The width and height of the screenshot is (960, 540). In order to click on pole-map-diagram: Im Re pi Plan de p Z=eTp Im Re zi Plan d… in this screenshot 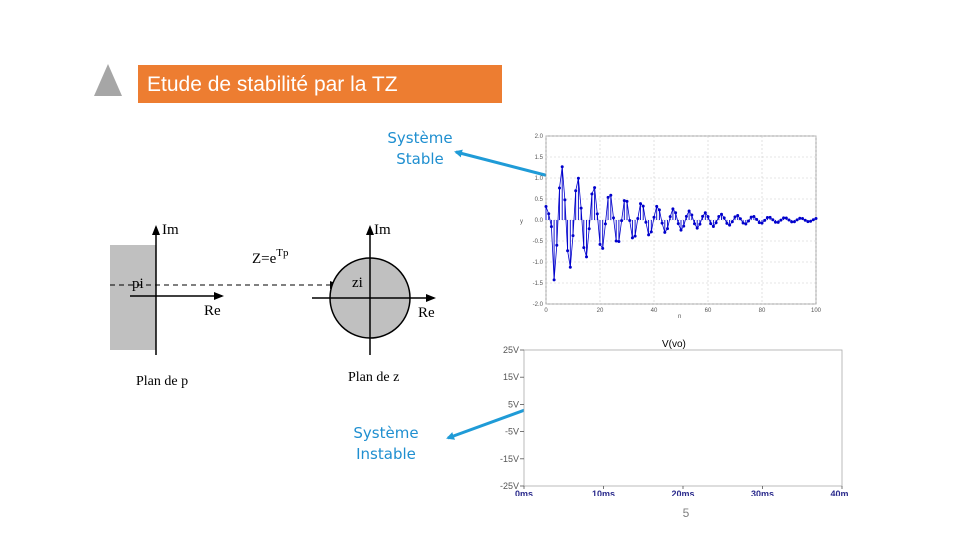, I will do `click(273, 305)`.